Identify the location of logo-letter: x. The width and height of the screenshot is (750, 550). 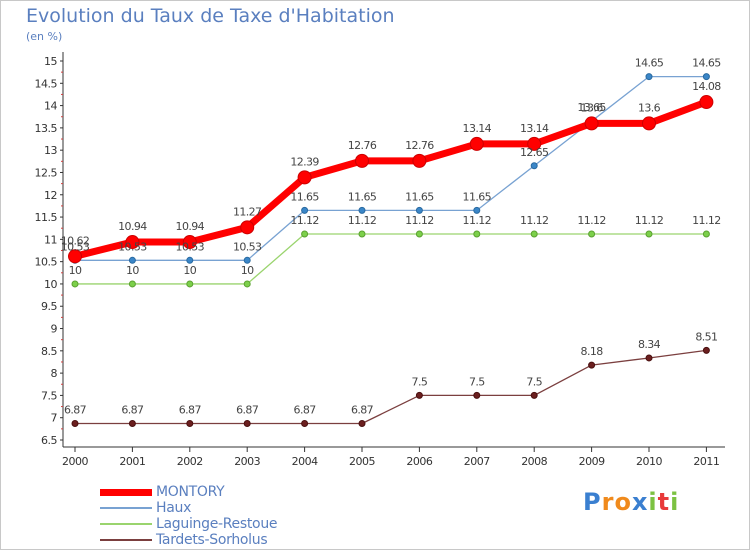
(640, 502).